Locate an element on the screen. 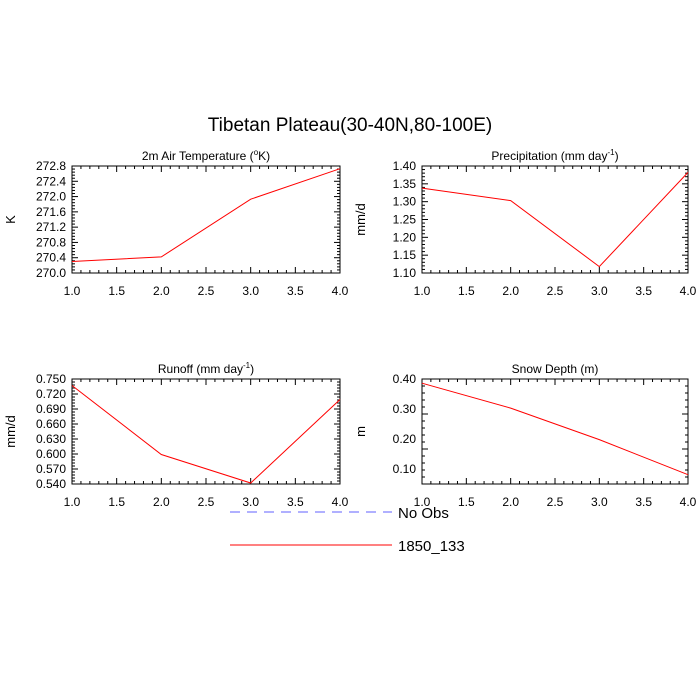 This screenshot has width=700, height=700. panel-title: Snow Depth (m) is located at coordinates (555, 369).